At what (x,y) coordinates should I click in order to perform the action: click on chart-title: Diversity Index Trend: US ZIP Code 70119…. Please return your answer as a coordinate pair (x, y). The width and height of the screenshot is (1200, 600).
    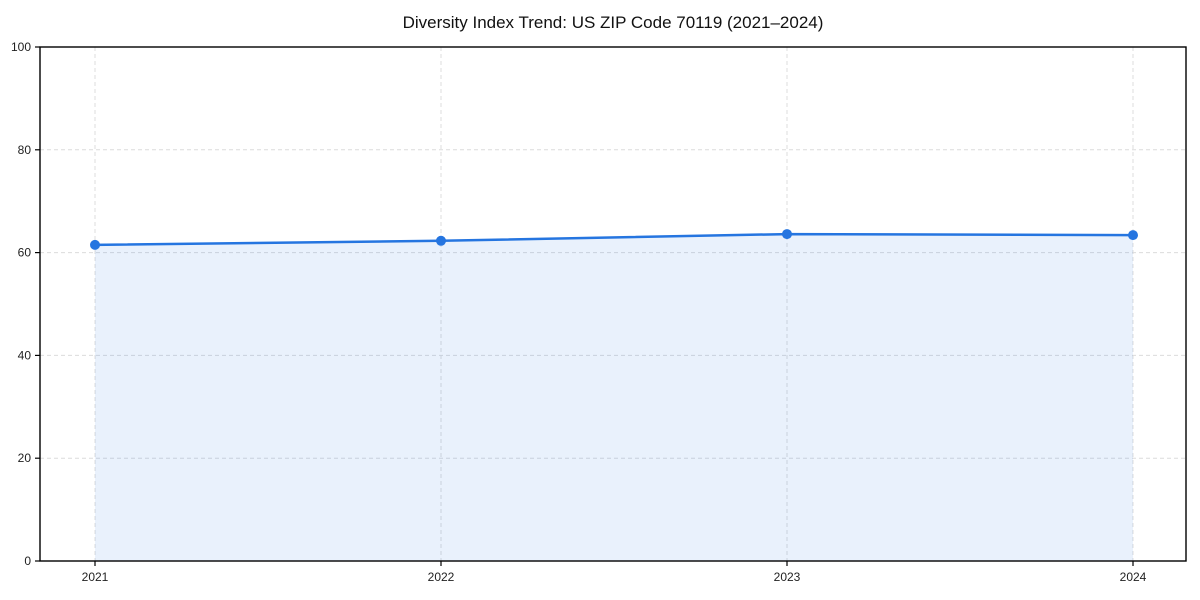
    Looking at the image, I should click on (613, 22).